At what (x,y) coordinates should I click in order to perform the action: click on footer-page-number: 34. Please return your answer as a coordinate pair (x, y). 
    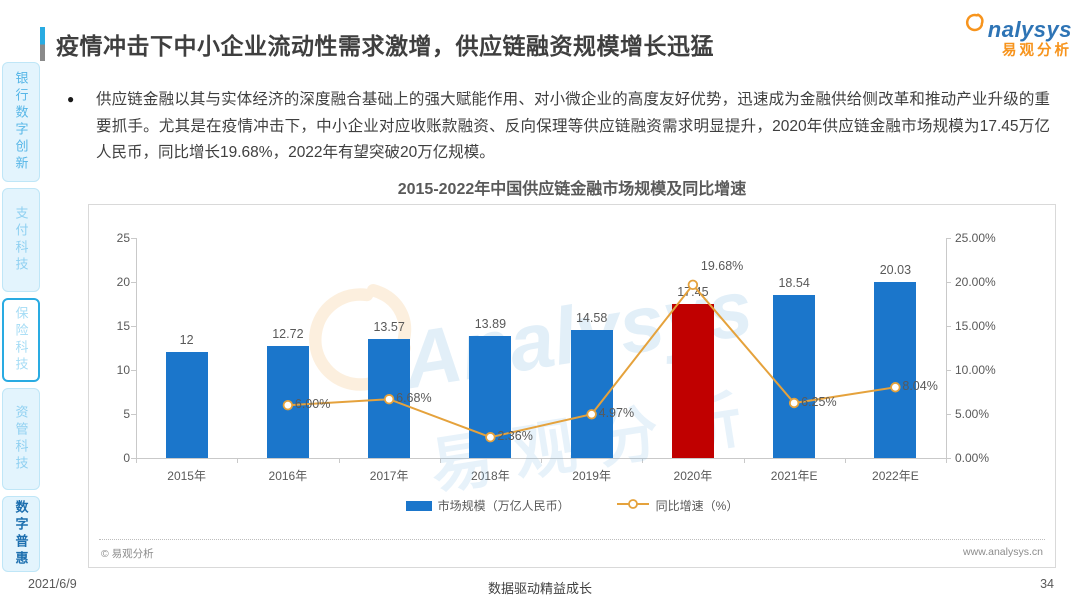
    Looking at the image, I should click on (1047, 584).